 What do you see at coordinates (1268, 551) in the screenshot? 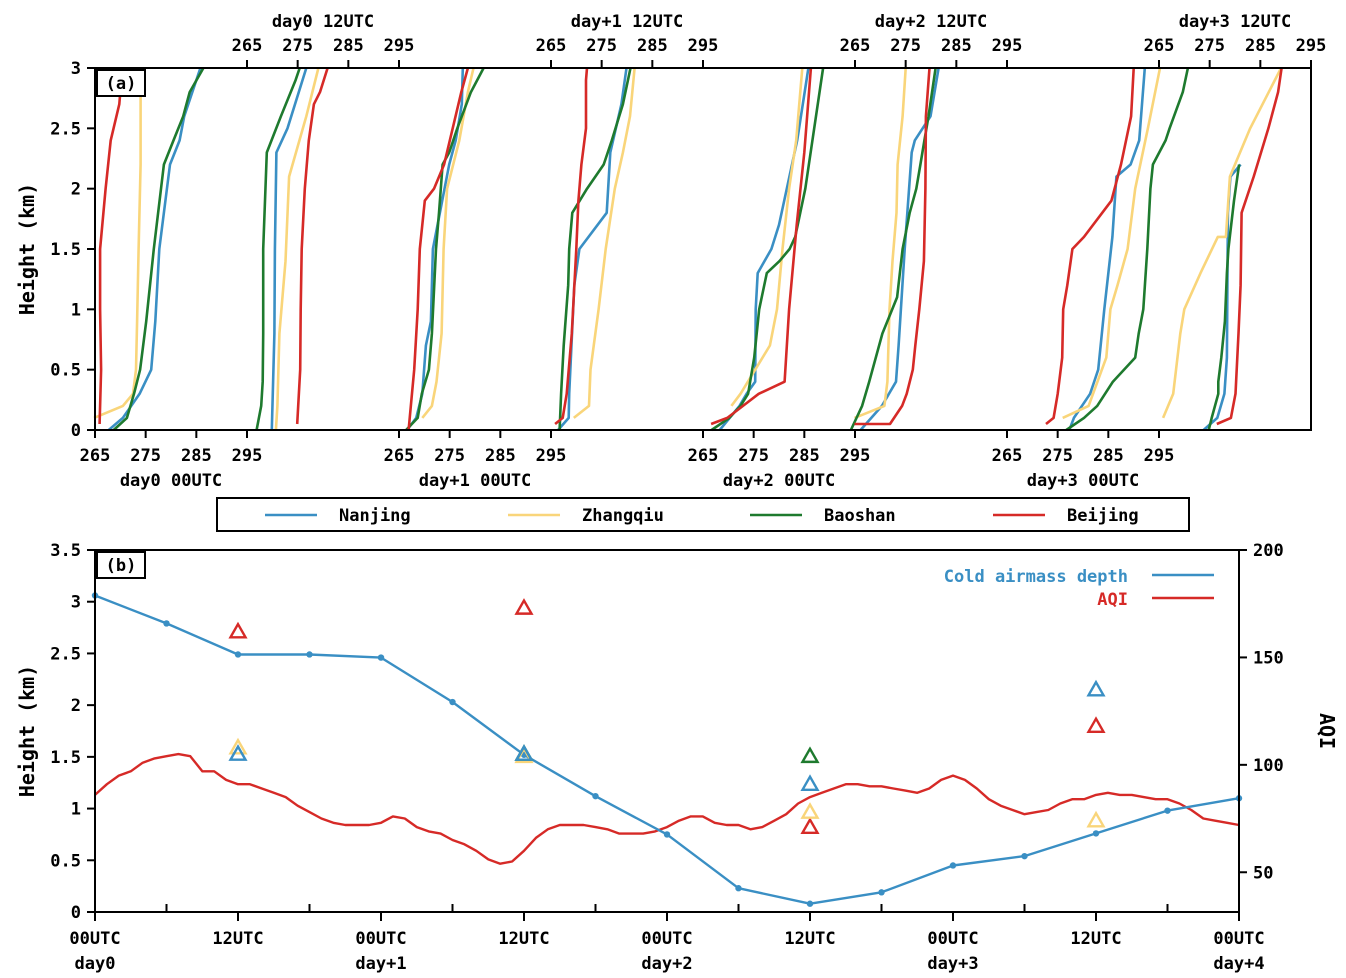
I see `panel-b-y2-tick-label: 200` at bounding box center [1268, 551].